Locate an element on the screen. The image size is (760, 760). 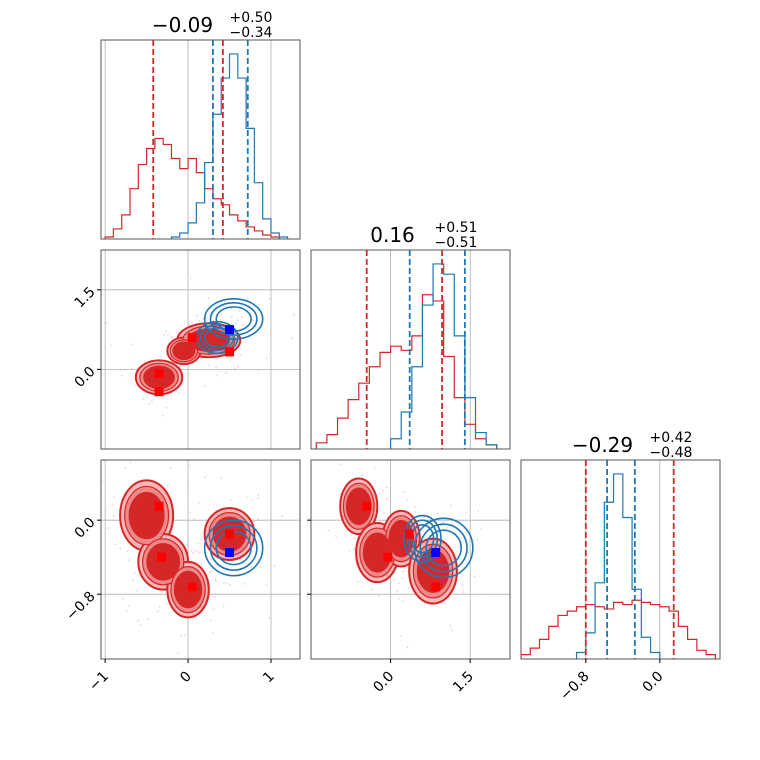
histogram-red-p0 is located at coordinates (192, 188).